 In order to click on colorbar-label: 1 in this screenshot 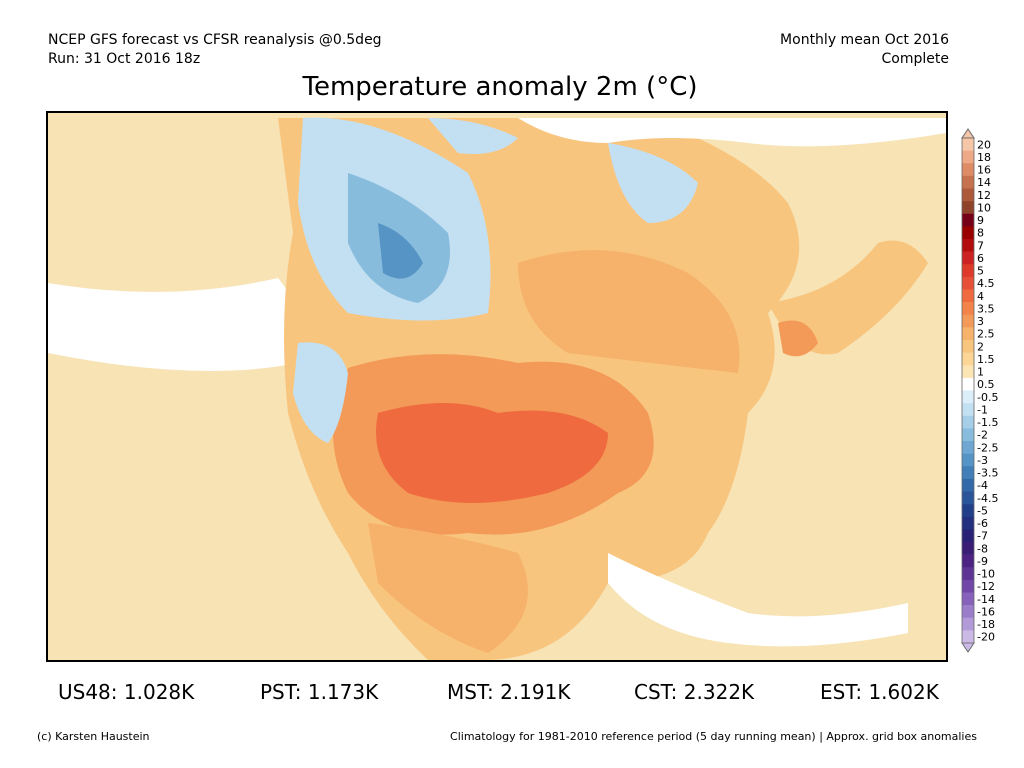, I will do `click(980, 372)`.